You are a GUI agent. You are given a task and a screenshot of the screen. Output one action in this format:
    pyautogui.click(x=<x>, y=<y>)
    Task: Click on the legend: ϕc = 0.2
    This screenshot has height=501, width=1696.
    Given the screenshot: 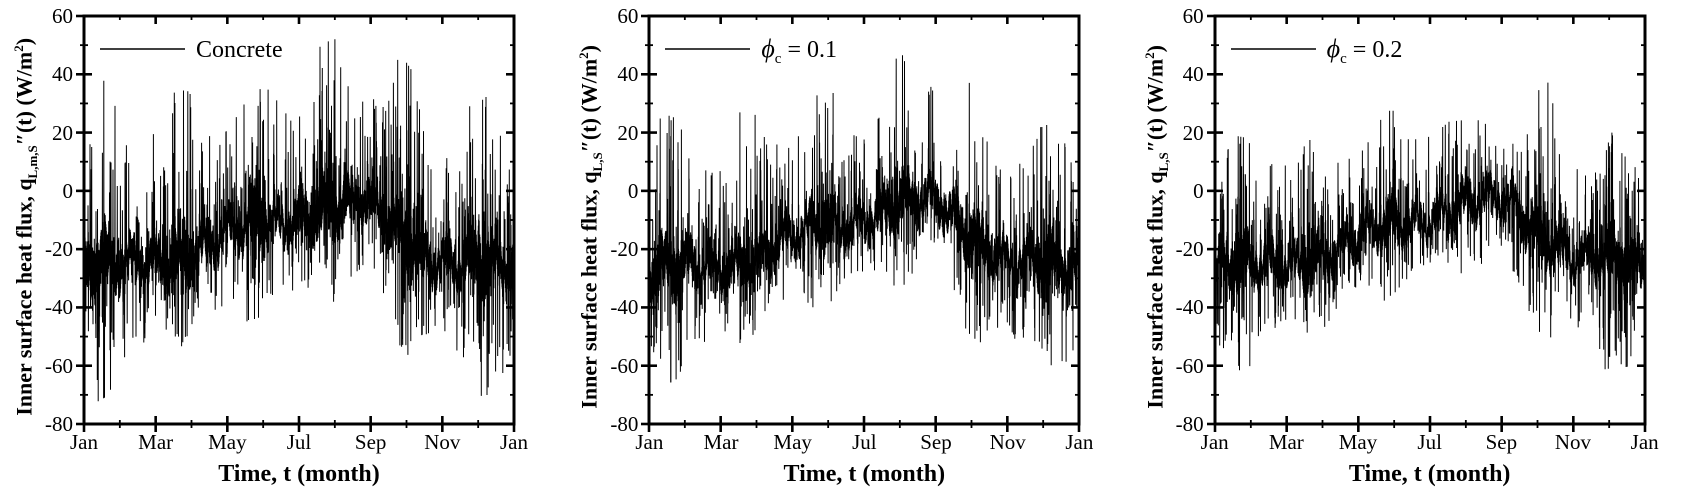 What is the action you would take?
    pyautogui.click(x=1364, y=50)
    